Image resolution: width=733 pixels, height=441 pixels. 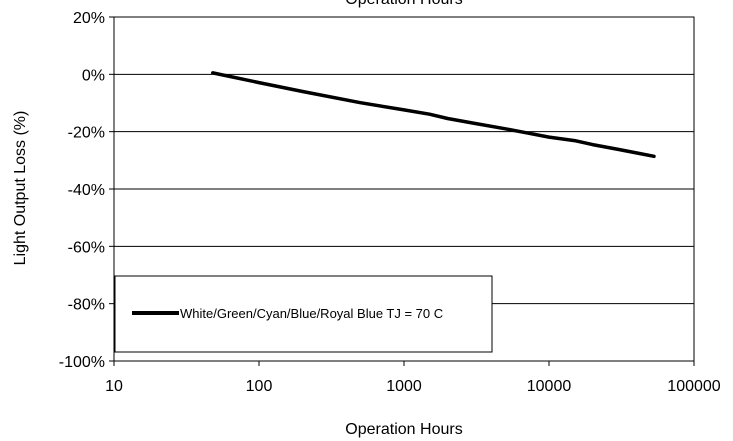 I want to click on y-tick-label: 0%, so click(x=93, y=75).